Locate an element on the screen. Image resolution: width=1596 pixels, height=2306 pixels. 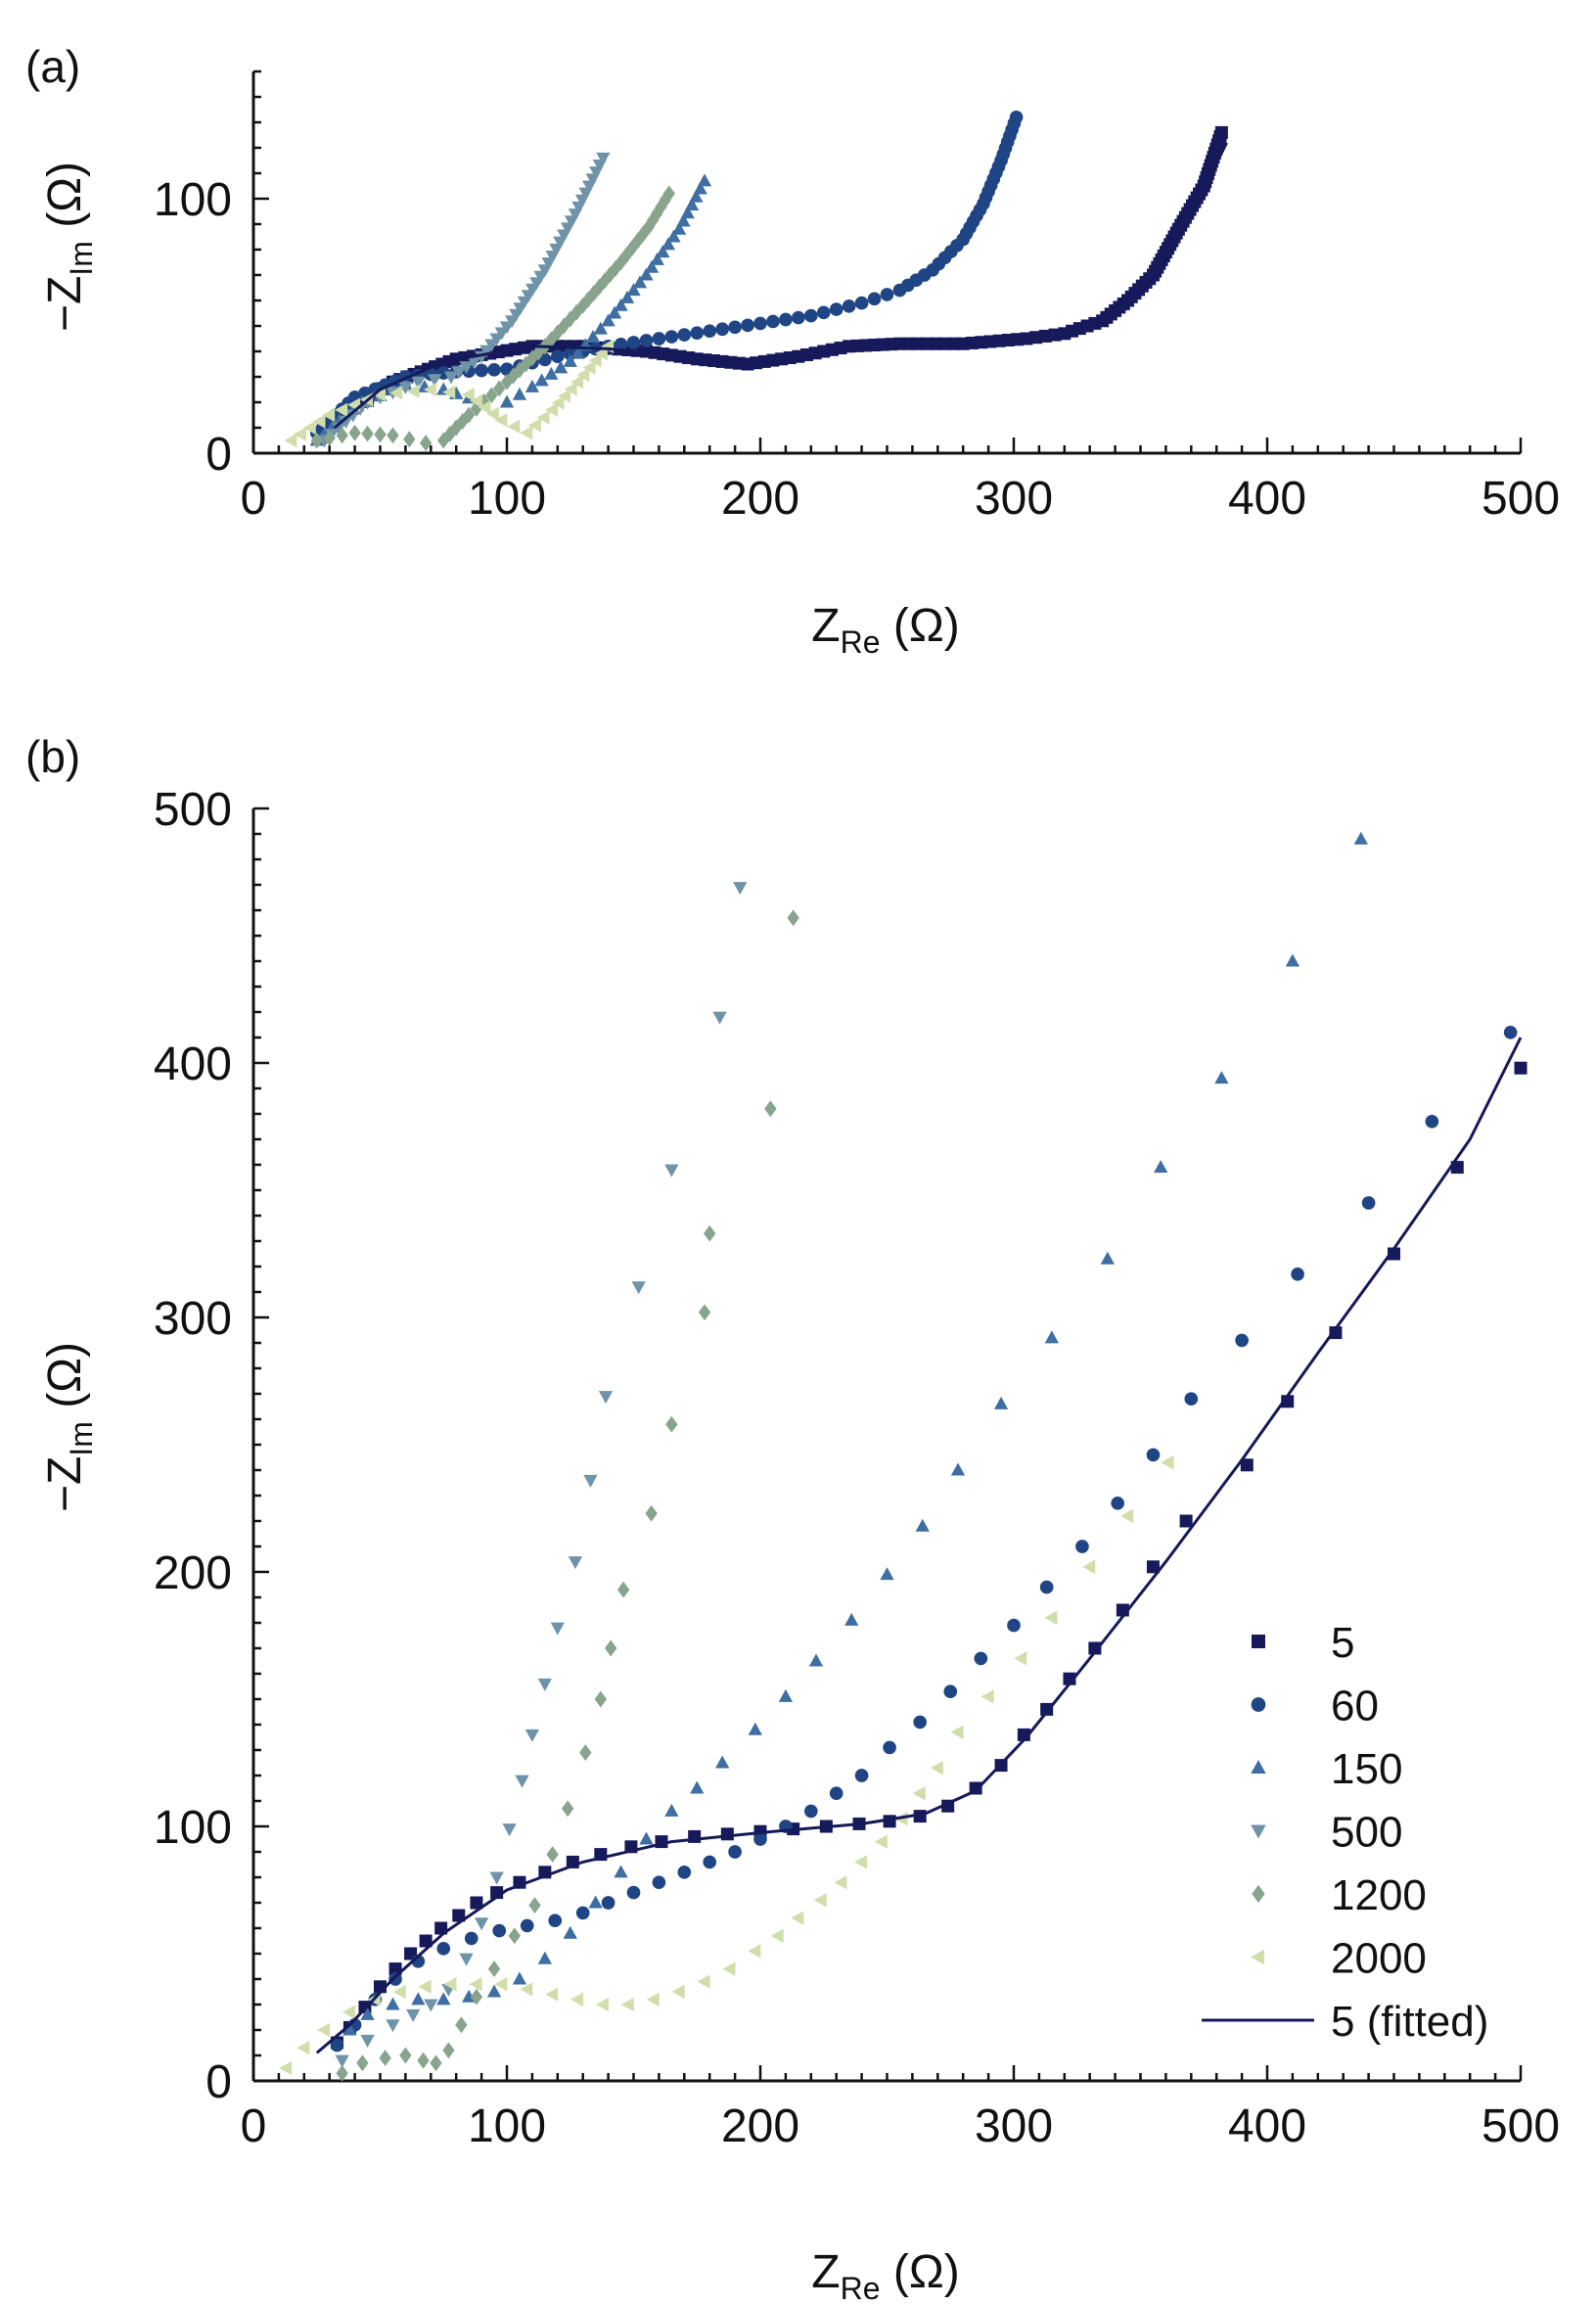
panel-b-label: (b) is located at coordinates (52, 756).